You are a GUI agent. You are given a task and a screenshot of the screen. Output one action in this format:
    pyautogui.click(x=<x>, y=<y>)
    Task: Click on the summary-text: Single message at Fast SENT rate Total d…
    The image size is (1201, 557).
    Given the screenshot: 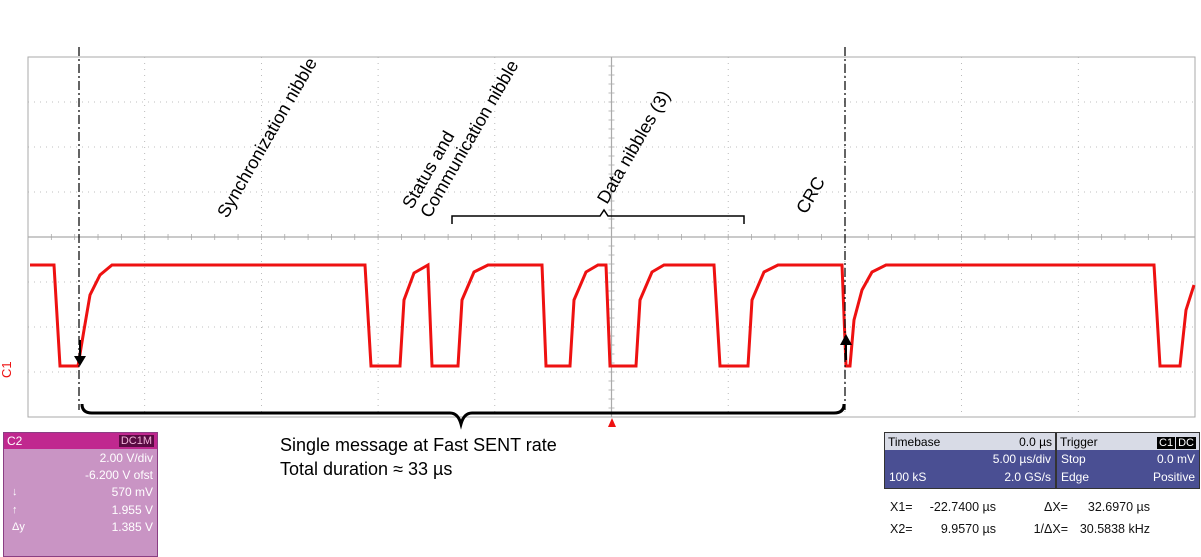 What is the action you would take?
    pyautogui.click(x=418, y=457)
    